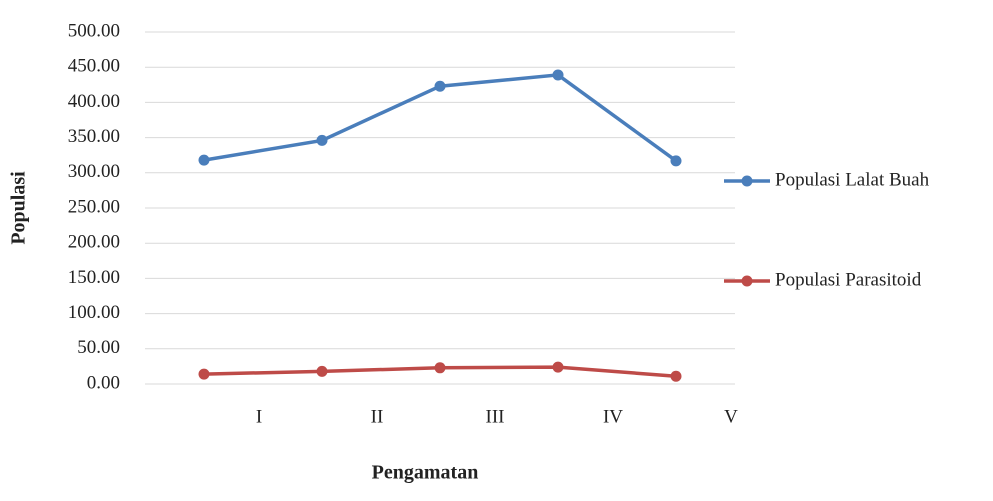 This screenshot has width=993, height=501. I want to click on y-tick-label: 400.00, so click(94, 101).